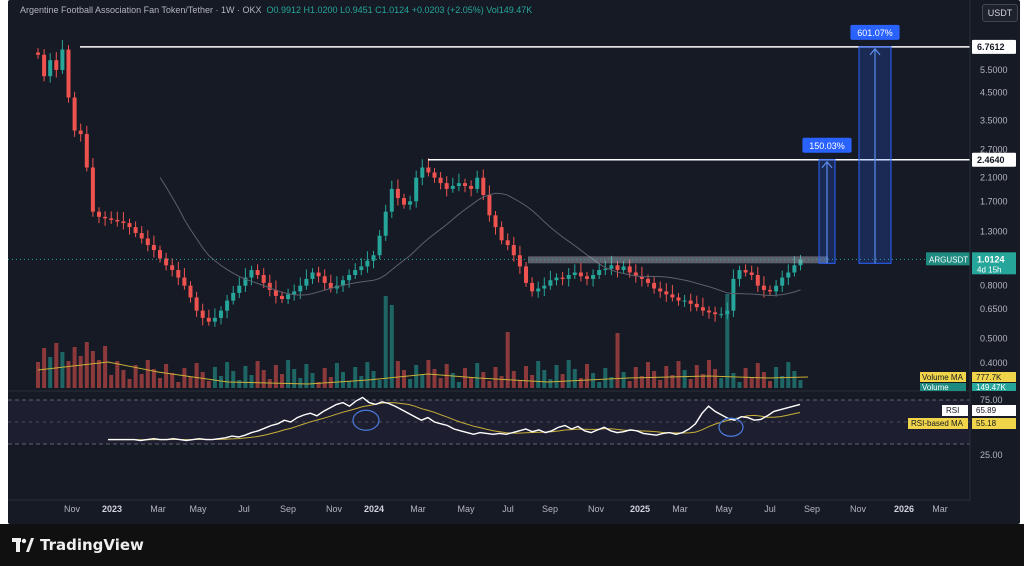 The height and width of the screenshot is (566, 1024). Describe the element at coordinates (509, 10) in the screenshot. I see `volume-value: Vol149.47K` at that location.